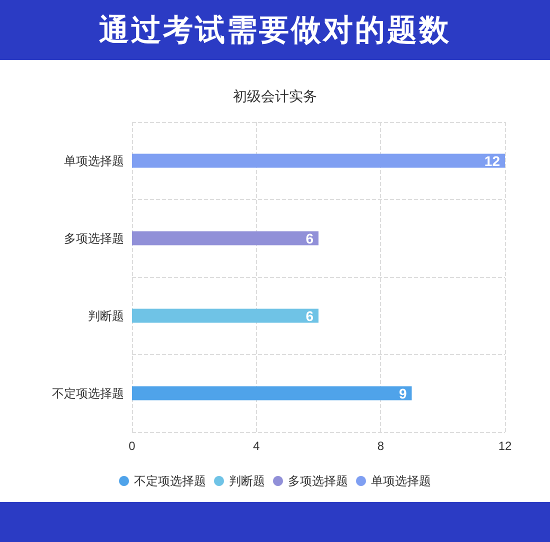 The image size is (550, 542). What do you see at coordinates (505, 446) in the screenshot?
I see `x-tick-label: 12` at bounding box center [505, 446].